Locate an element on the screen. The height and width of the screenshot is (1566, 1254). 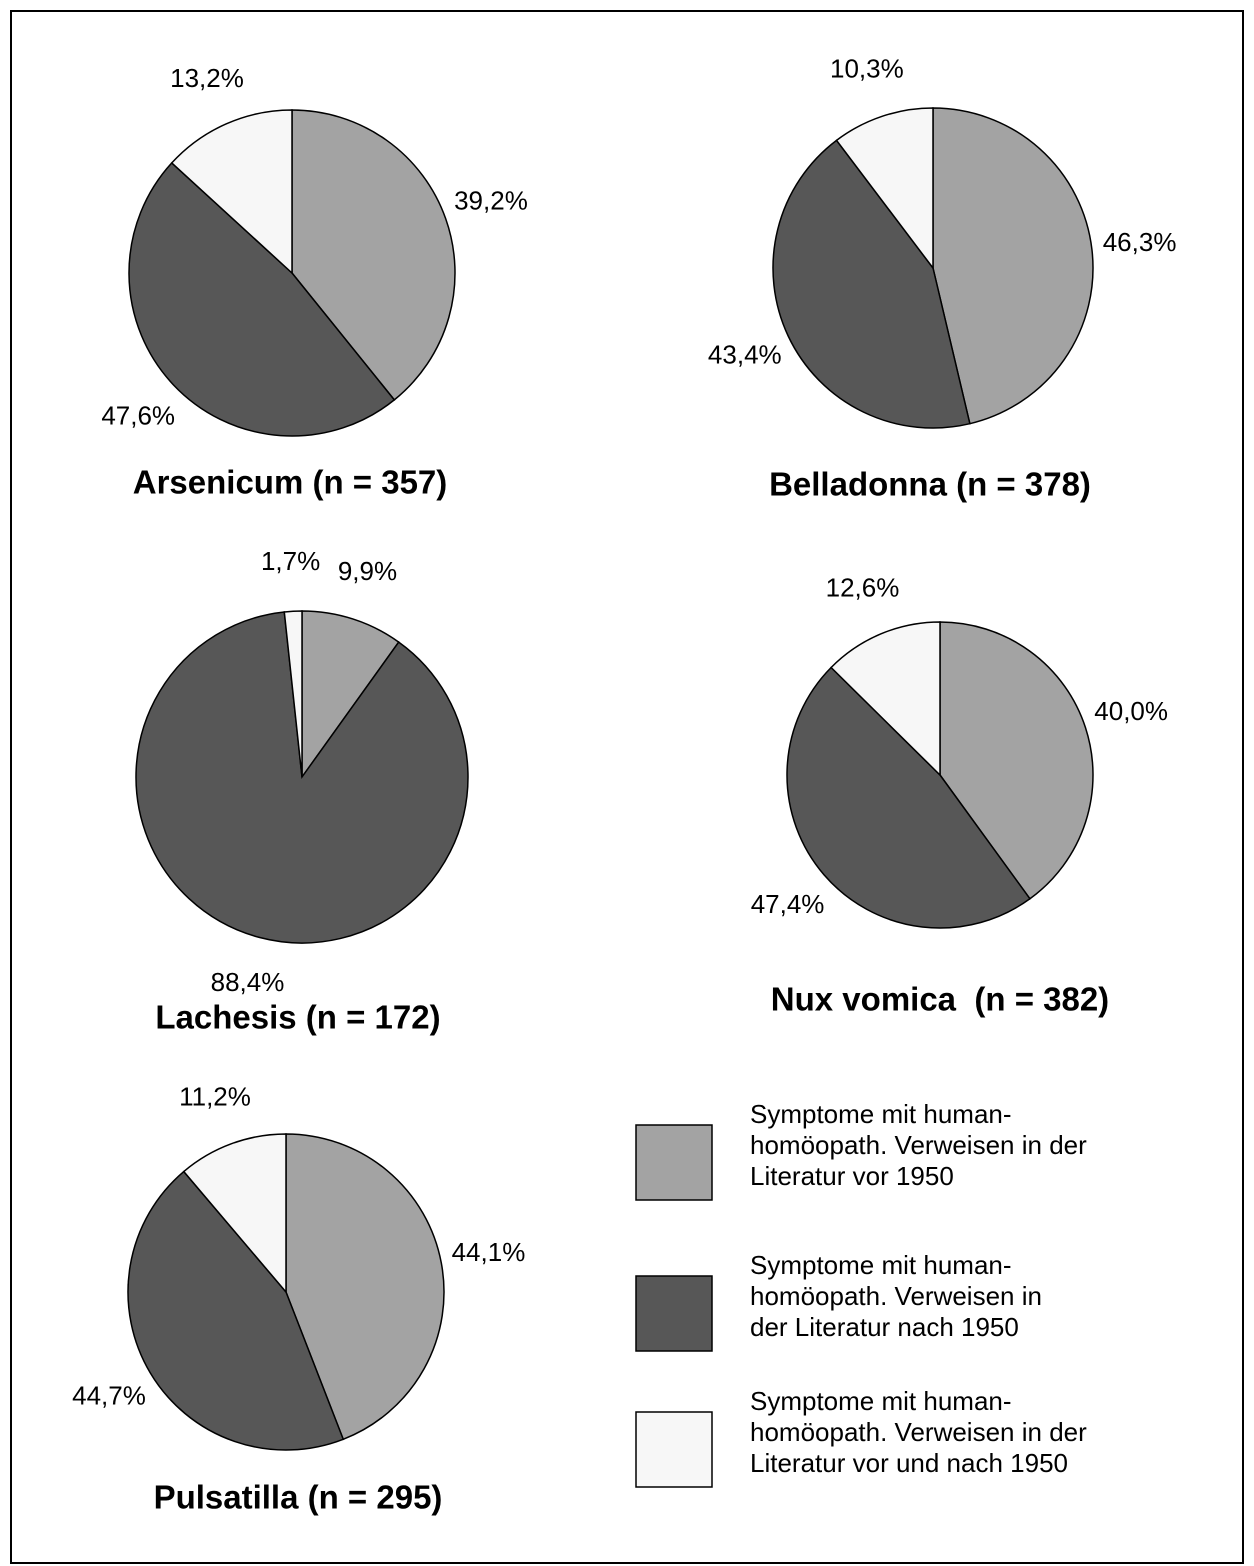
value-label: 47,4% is located at coordinates (788, 904).